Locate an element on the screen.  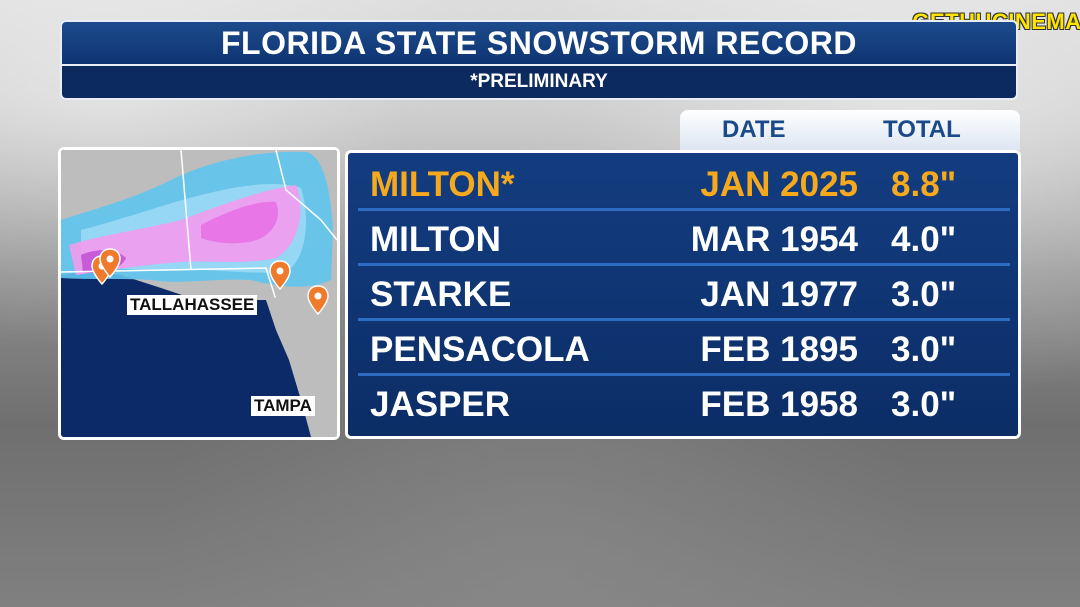
table-row: STARKE JAN 1977 3.0" is located at coordinates (684, 294).